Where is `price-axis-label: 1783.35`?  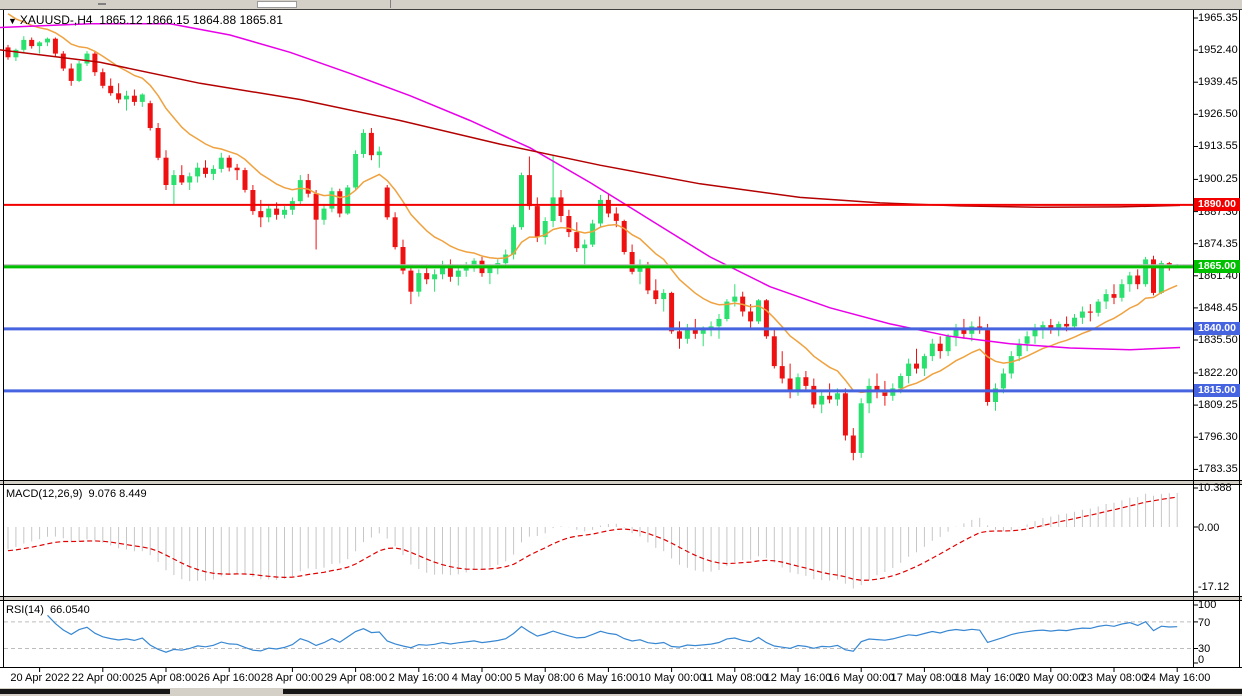
price-axis-label: 1783.35 is located at coordinates (1218, 469).